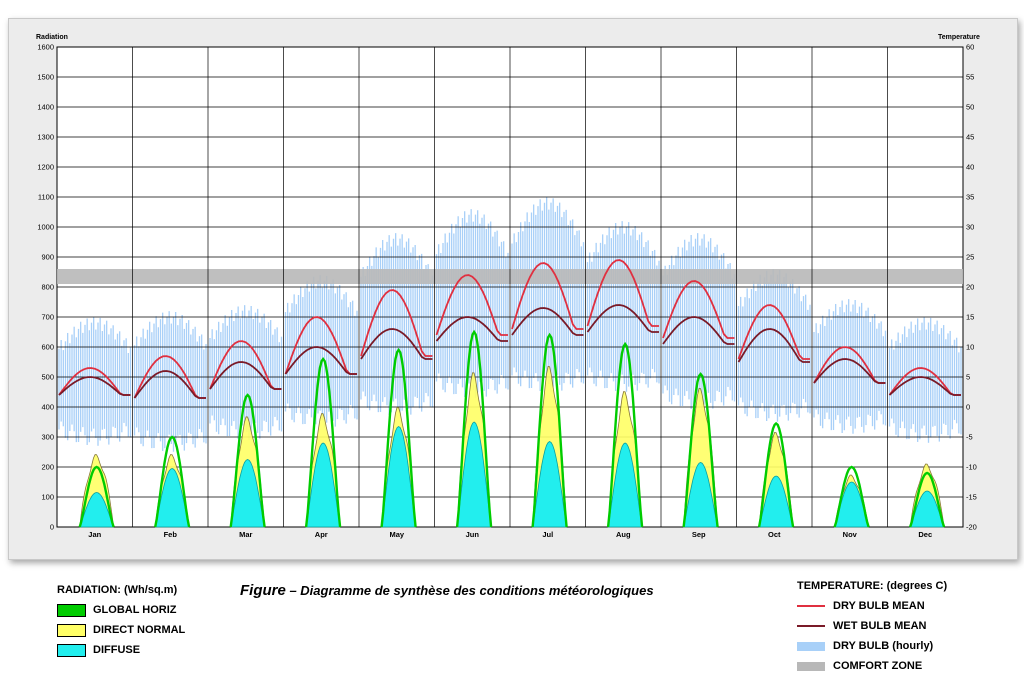 This screenshot has width=1024, height=690. Describe the element at coordinates (971, 467) in the screenshot. I see `right-axis-tick-label: -10` at that location.